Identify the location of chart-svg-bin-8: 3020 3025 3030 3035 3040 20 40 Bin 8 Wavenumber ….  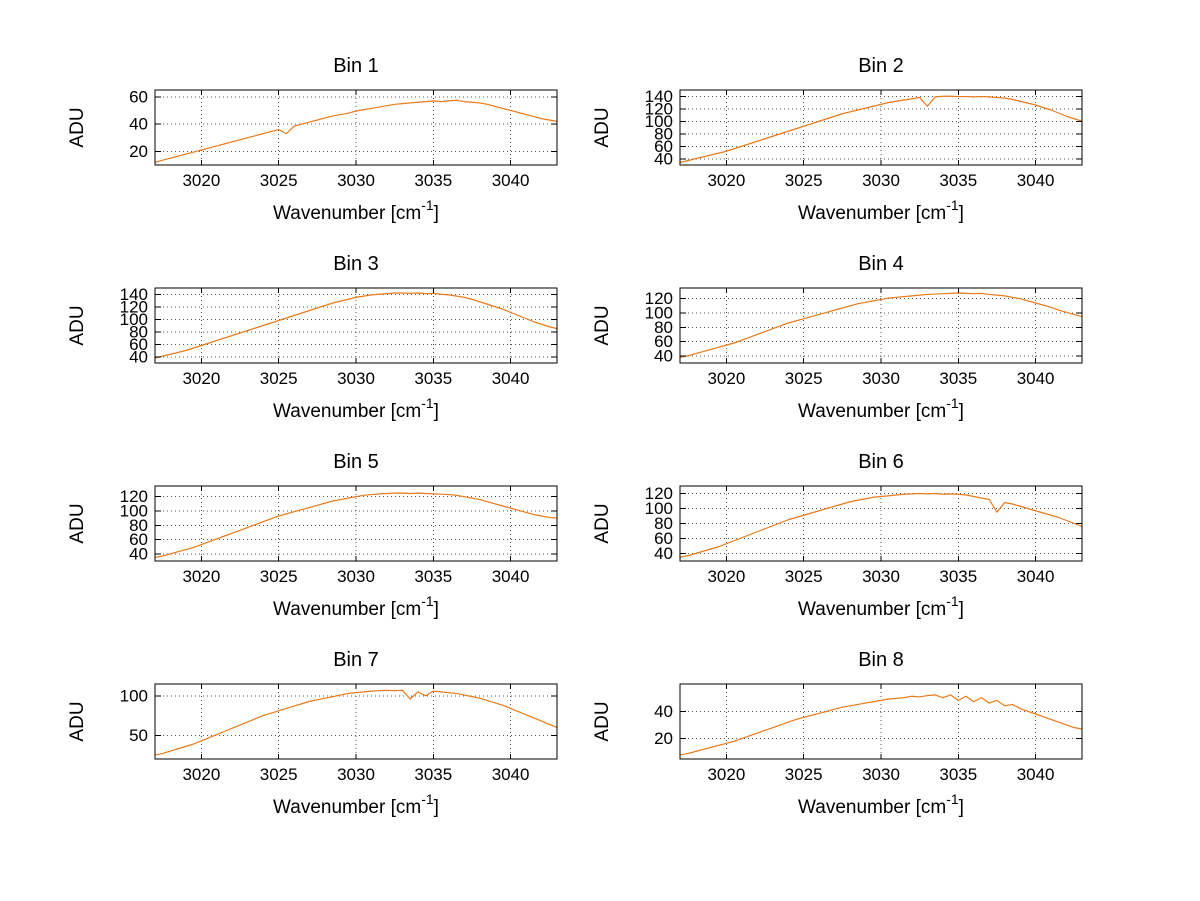
(837, 733).